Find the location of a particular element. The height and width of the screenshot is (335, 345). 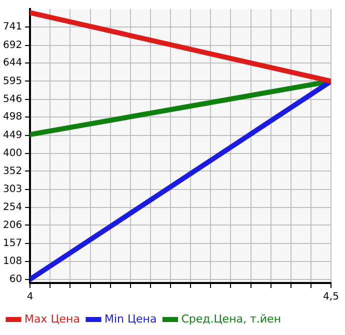

y-tick-label: 449 is located at coordinates (12, 135).